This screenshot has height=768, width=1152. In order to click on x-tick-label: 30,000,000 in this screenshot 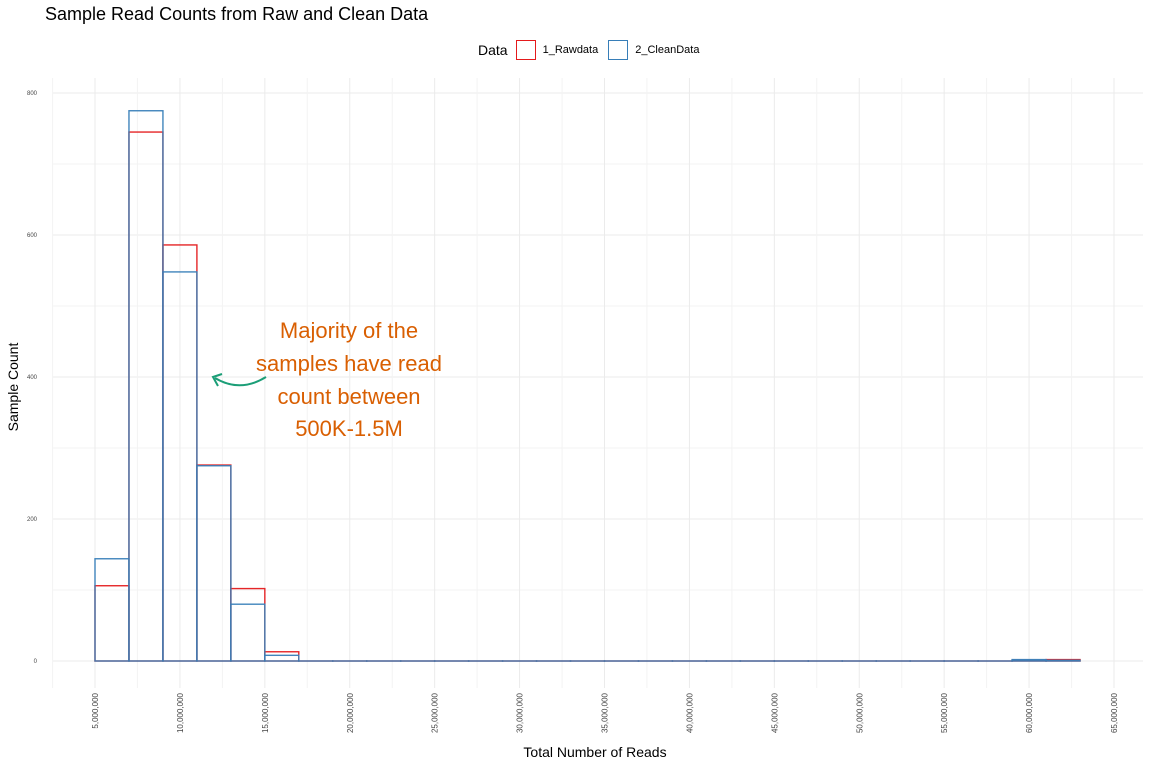, I will do `click(520, 712)`.